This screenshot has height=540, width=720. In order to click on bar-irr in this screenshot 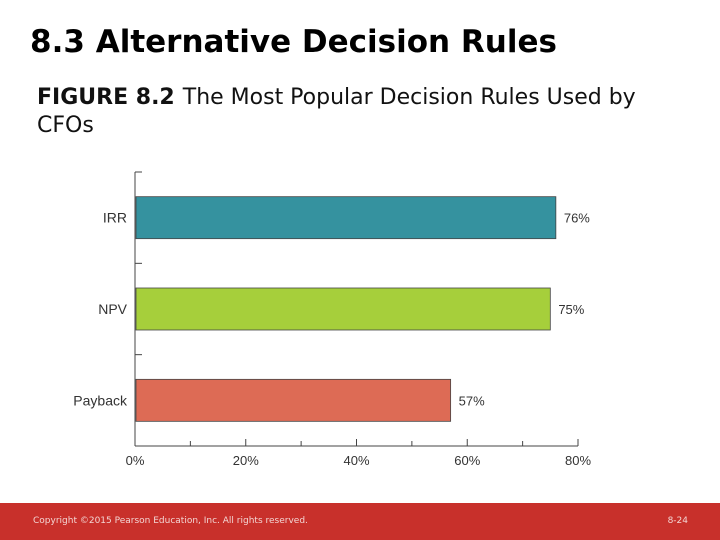, I will do `click(346, 218)`.